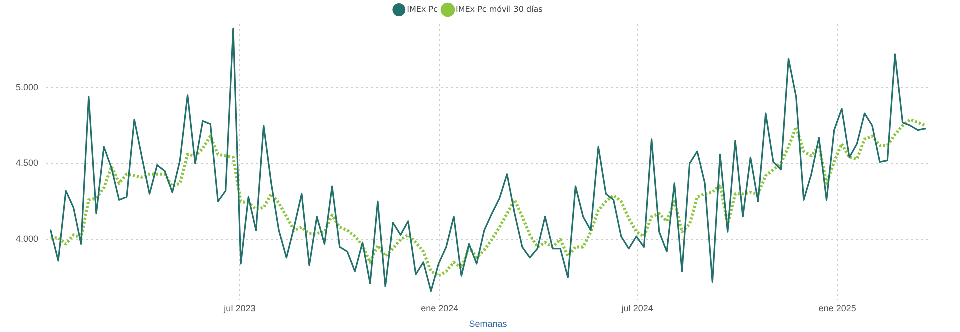 The image size is (960, 332). I want to click on x-tick-label: ene 2024, so click(440, 308).